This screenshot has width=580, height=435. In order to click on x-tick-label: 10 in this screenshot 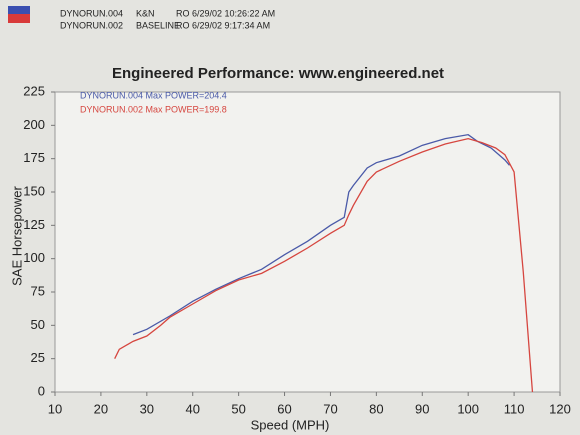, I will do `click(55, 408)`.